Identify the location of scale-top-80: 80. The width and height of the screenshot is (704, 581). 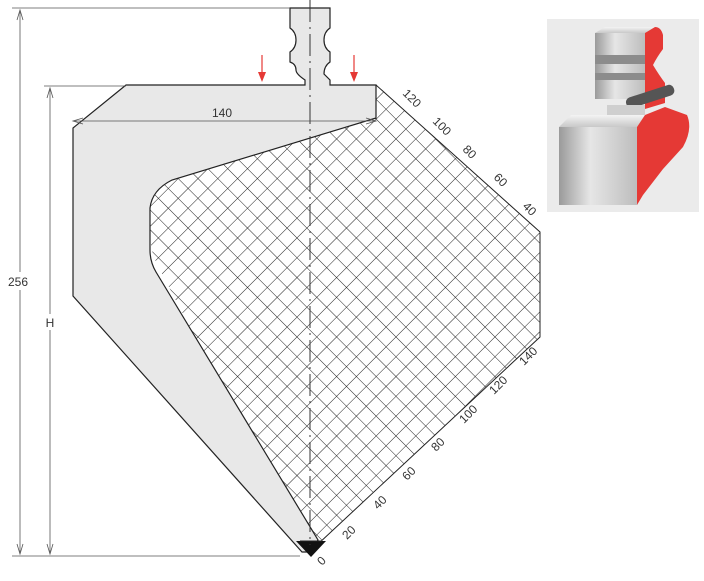
(470, 152).